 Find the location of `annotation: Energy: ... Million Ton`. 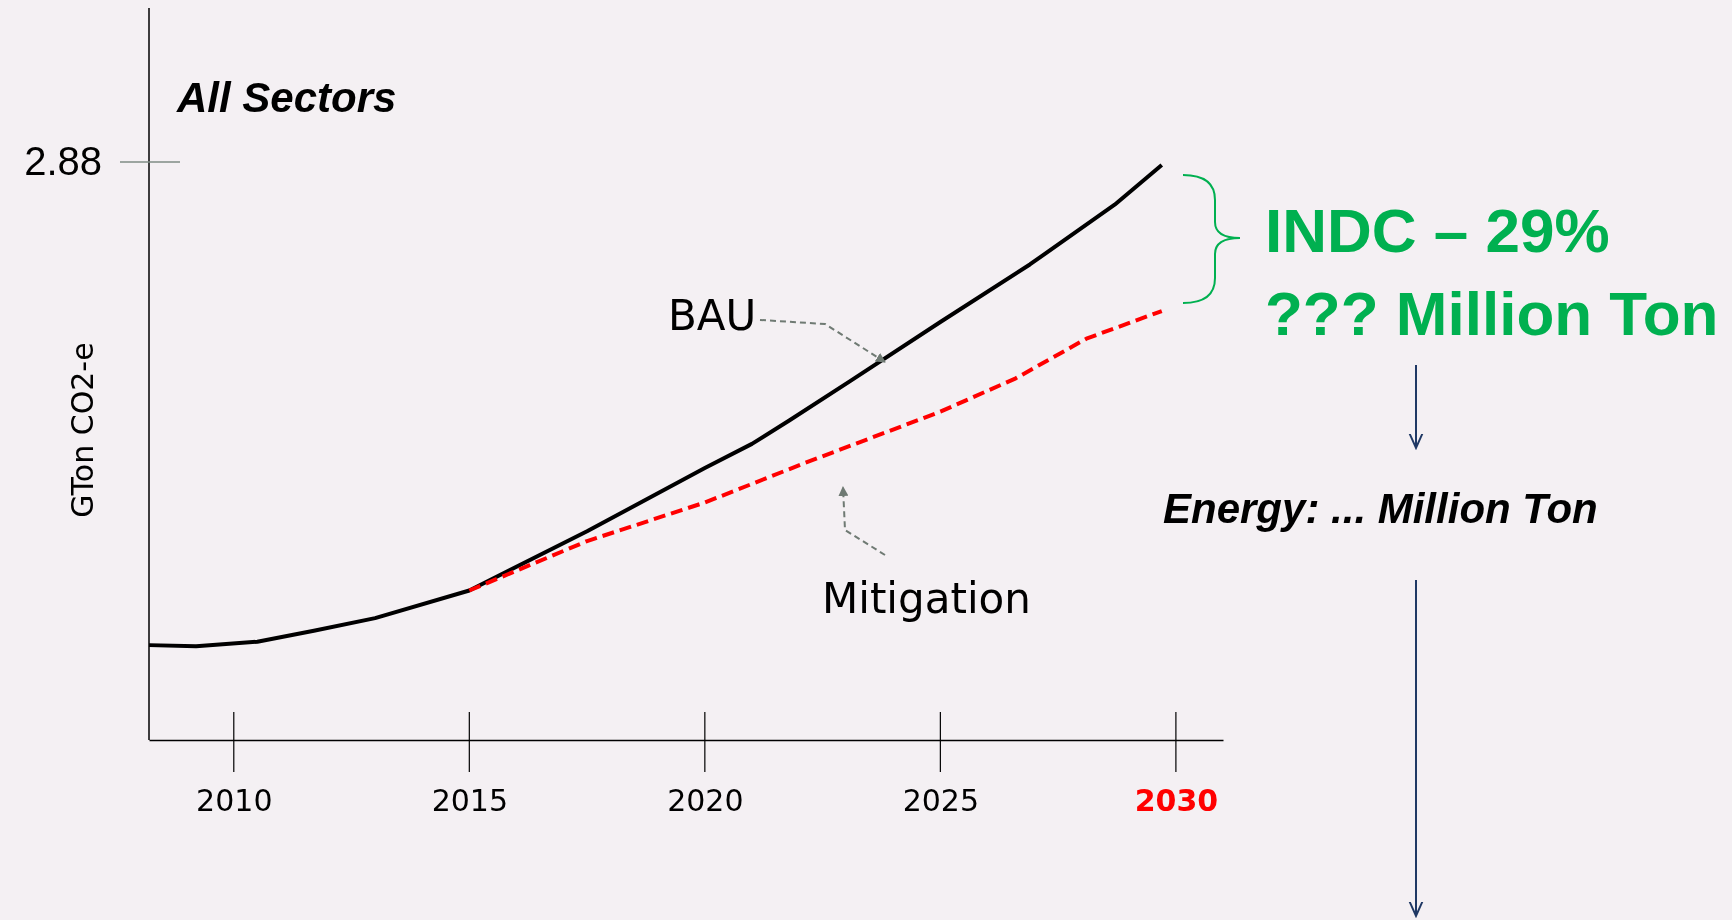

annotation: Energy: ... Million Ton is located at coordinates (1380, 508).